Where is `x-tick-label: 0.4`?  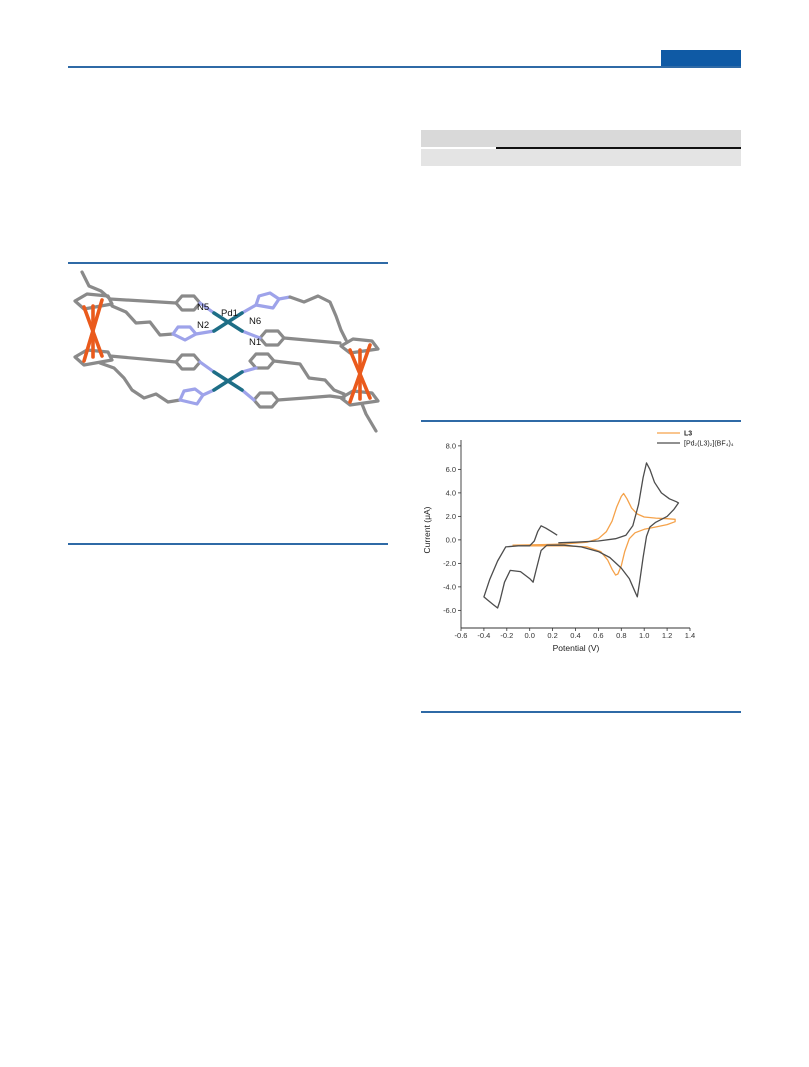 x-tick-label: 0.4 is located at coordinates (575, 635).